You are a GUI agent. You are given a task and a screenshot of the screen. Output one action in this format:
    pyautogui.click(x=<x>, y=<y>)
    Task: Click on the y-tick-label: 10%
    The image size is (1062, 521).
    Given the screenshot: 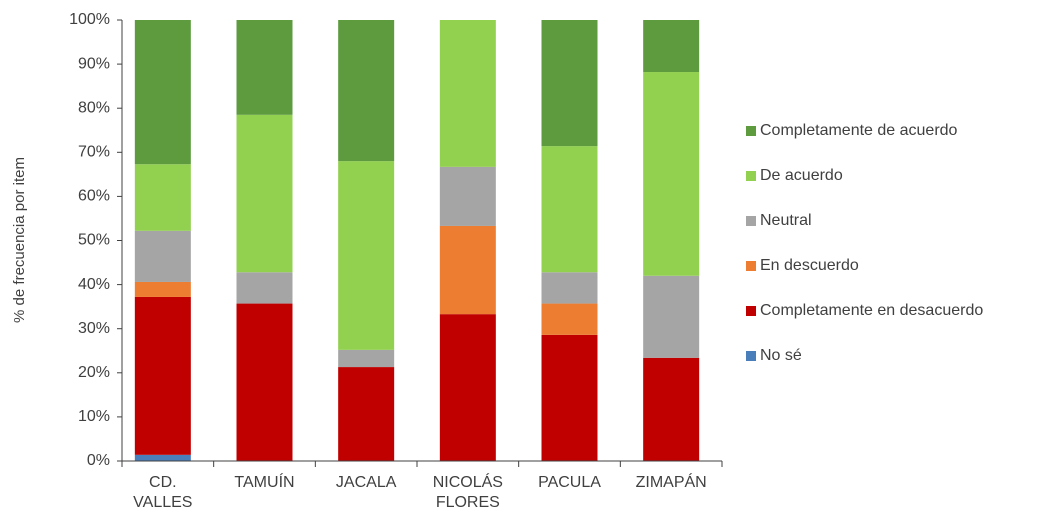 What is the action you would take?
    pyautogui.click(x=94, y=416)
    